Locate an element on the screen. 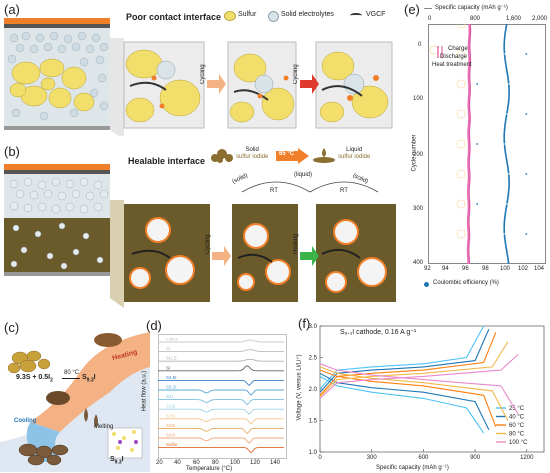  dsc-curve-label: S25I is located at coordinates (170, 425).